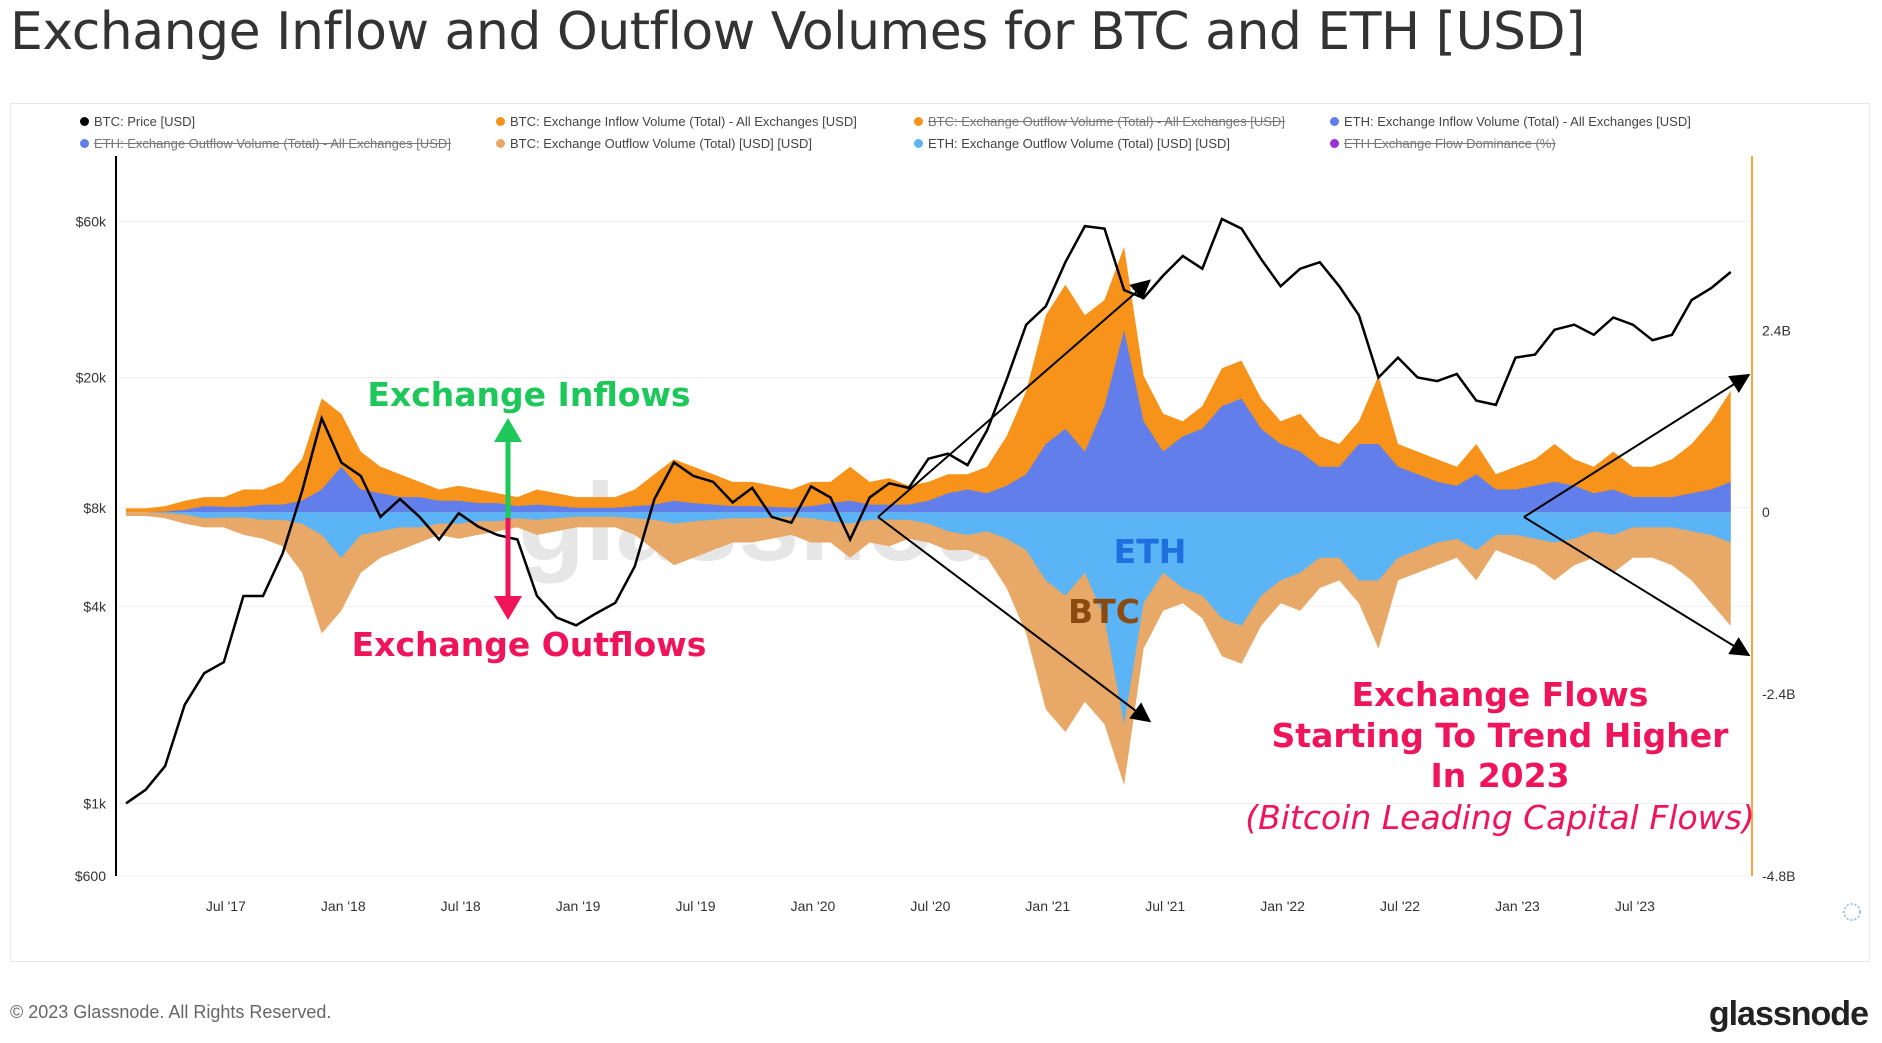 This screenshot has width=1882, height=1043. What do you see at coordinates (1637, 586) in the screenshot?
I see `trend-arrow-down-2023` at bounding box center [1637, 586].